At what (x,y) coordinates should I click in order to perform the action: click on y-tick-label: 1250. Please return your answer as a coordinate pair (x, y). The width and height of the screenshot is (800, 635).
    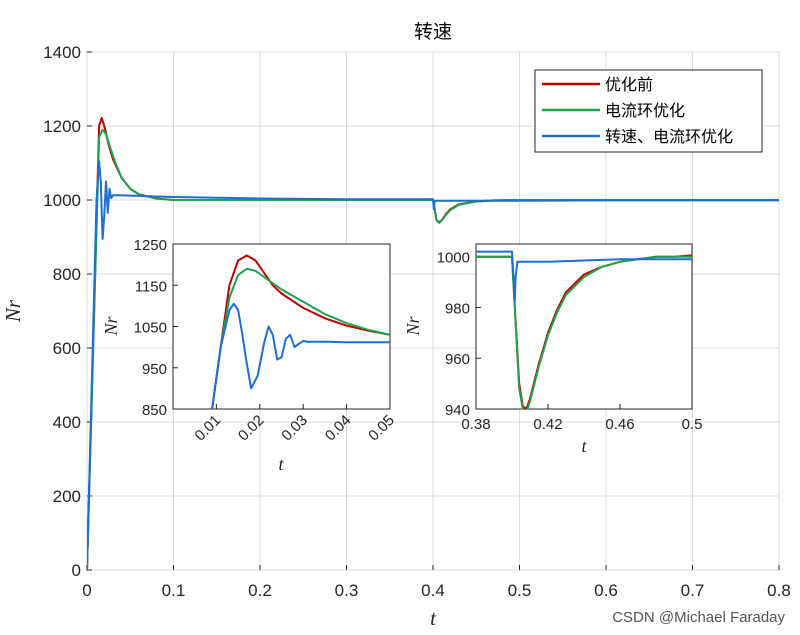
    Looking at the image, I should click on (150, 245).